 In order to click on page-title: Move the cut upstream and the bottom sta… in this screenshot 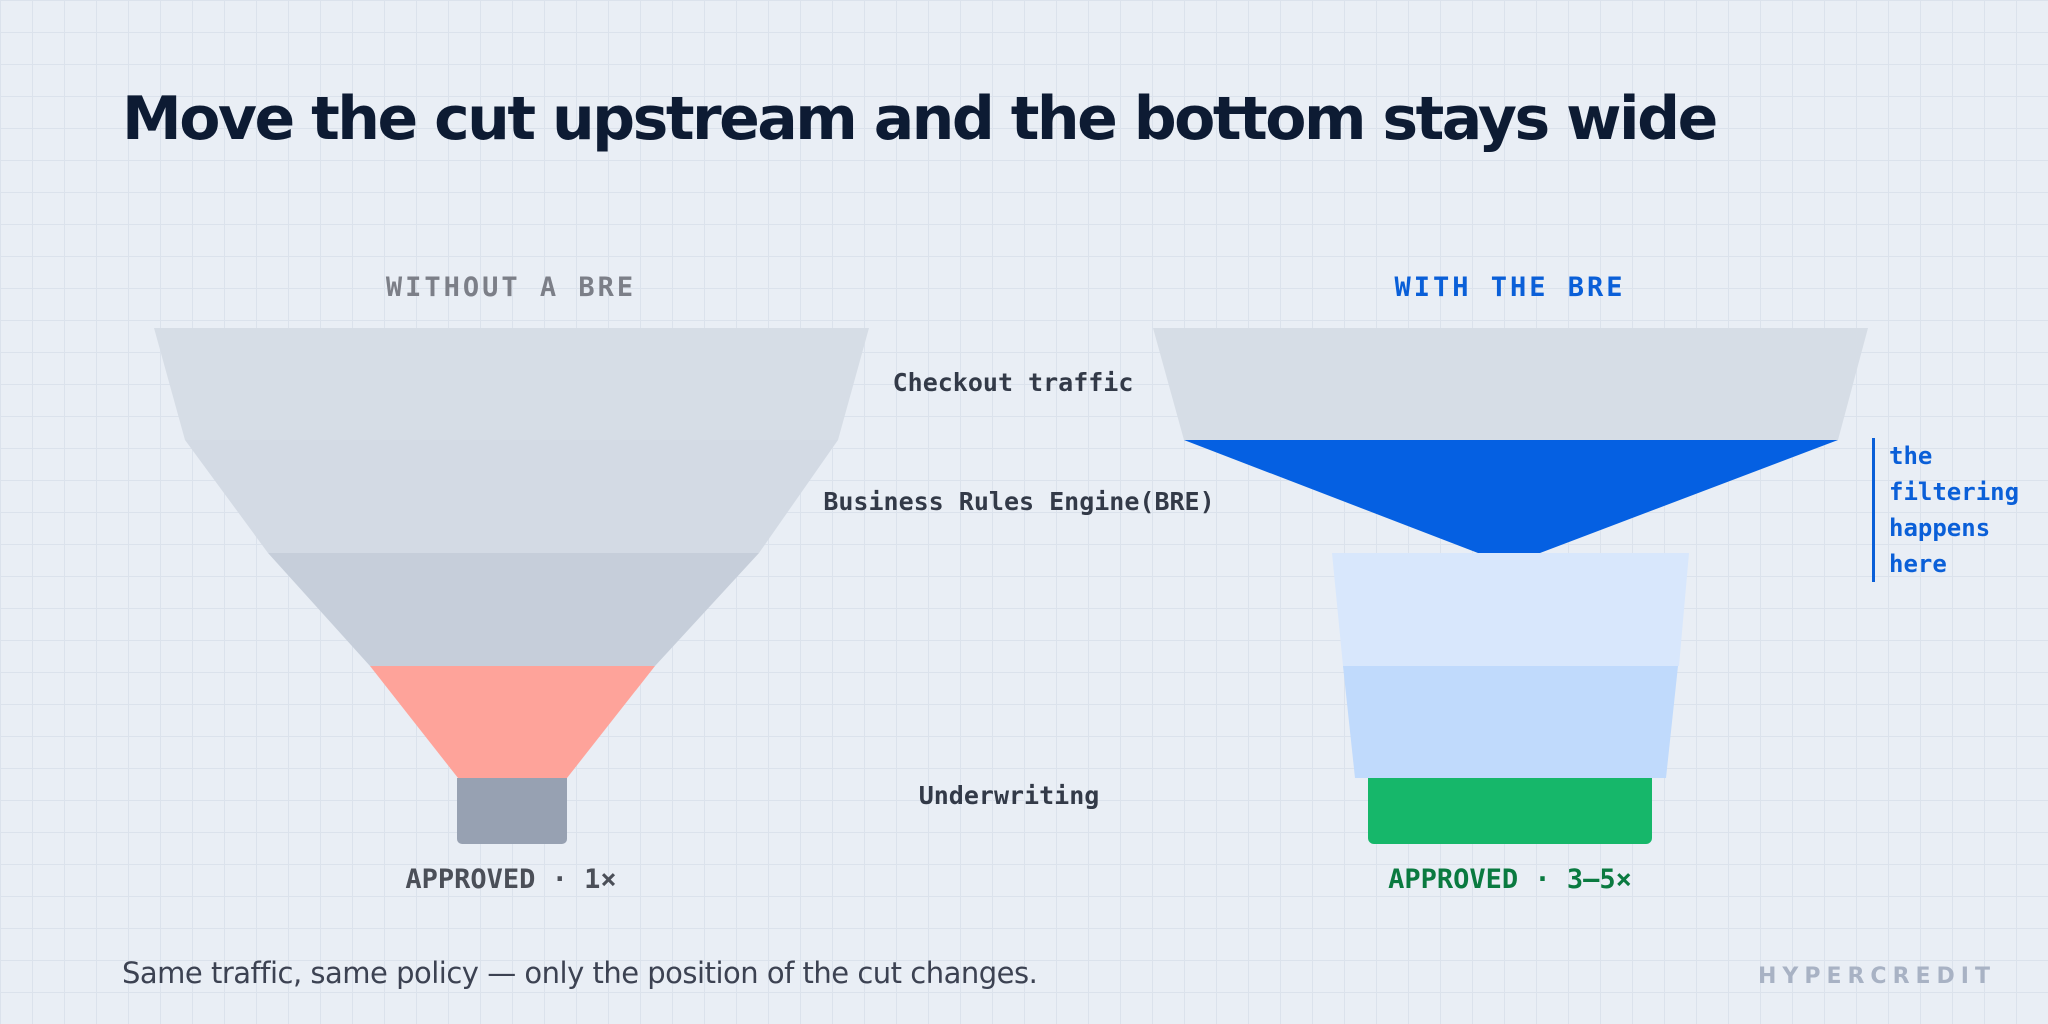, I will do `click(920, 119)`.